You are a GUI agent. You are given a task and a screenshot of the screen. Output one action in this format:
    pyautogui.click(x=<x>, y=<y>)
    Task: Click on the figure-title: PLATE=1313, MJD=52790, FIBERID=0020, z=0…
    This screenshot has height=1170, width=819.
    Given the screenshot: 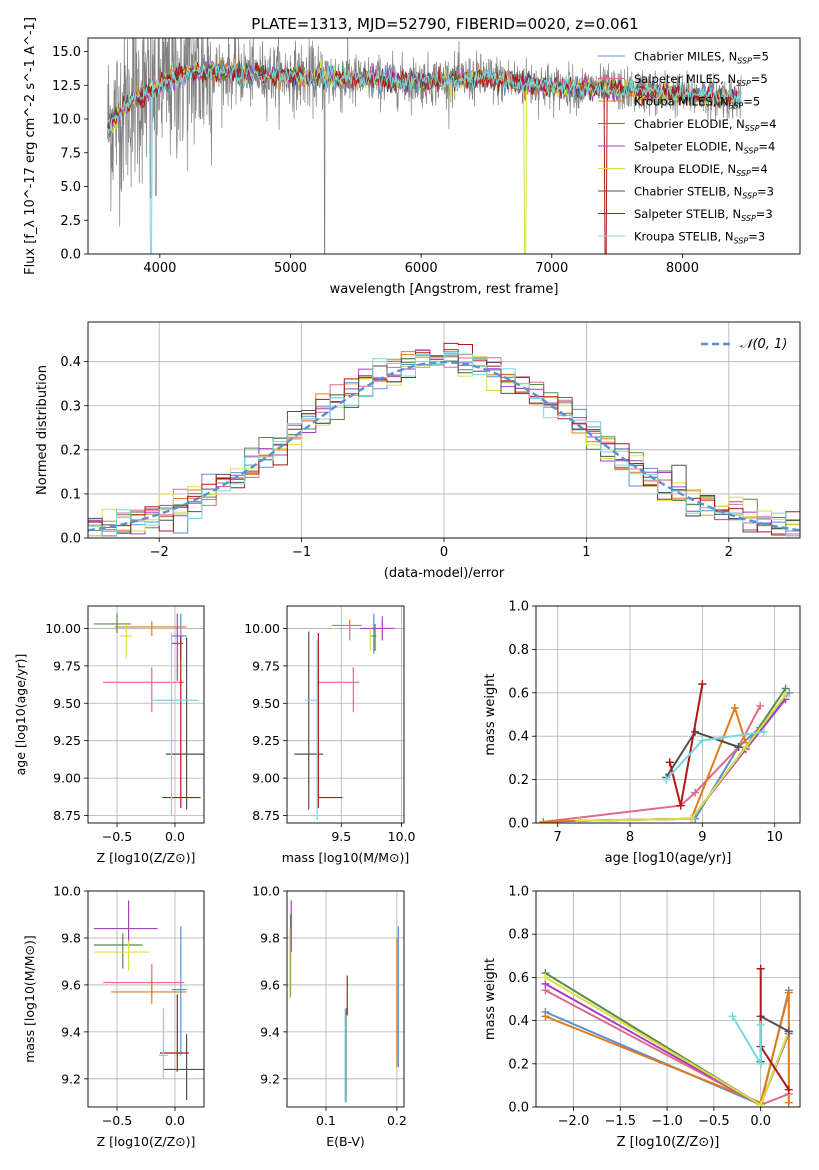 What is the action you would take?
    pyautogui.click(x=444, y=24)
    